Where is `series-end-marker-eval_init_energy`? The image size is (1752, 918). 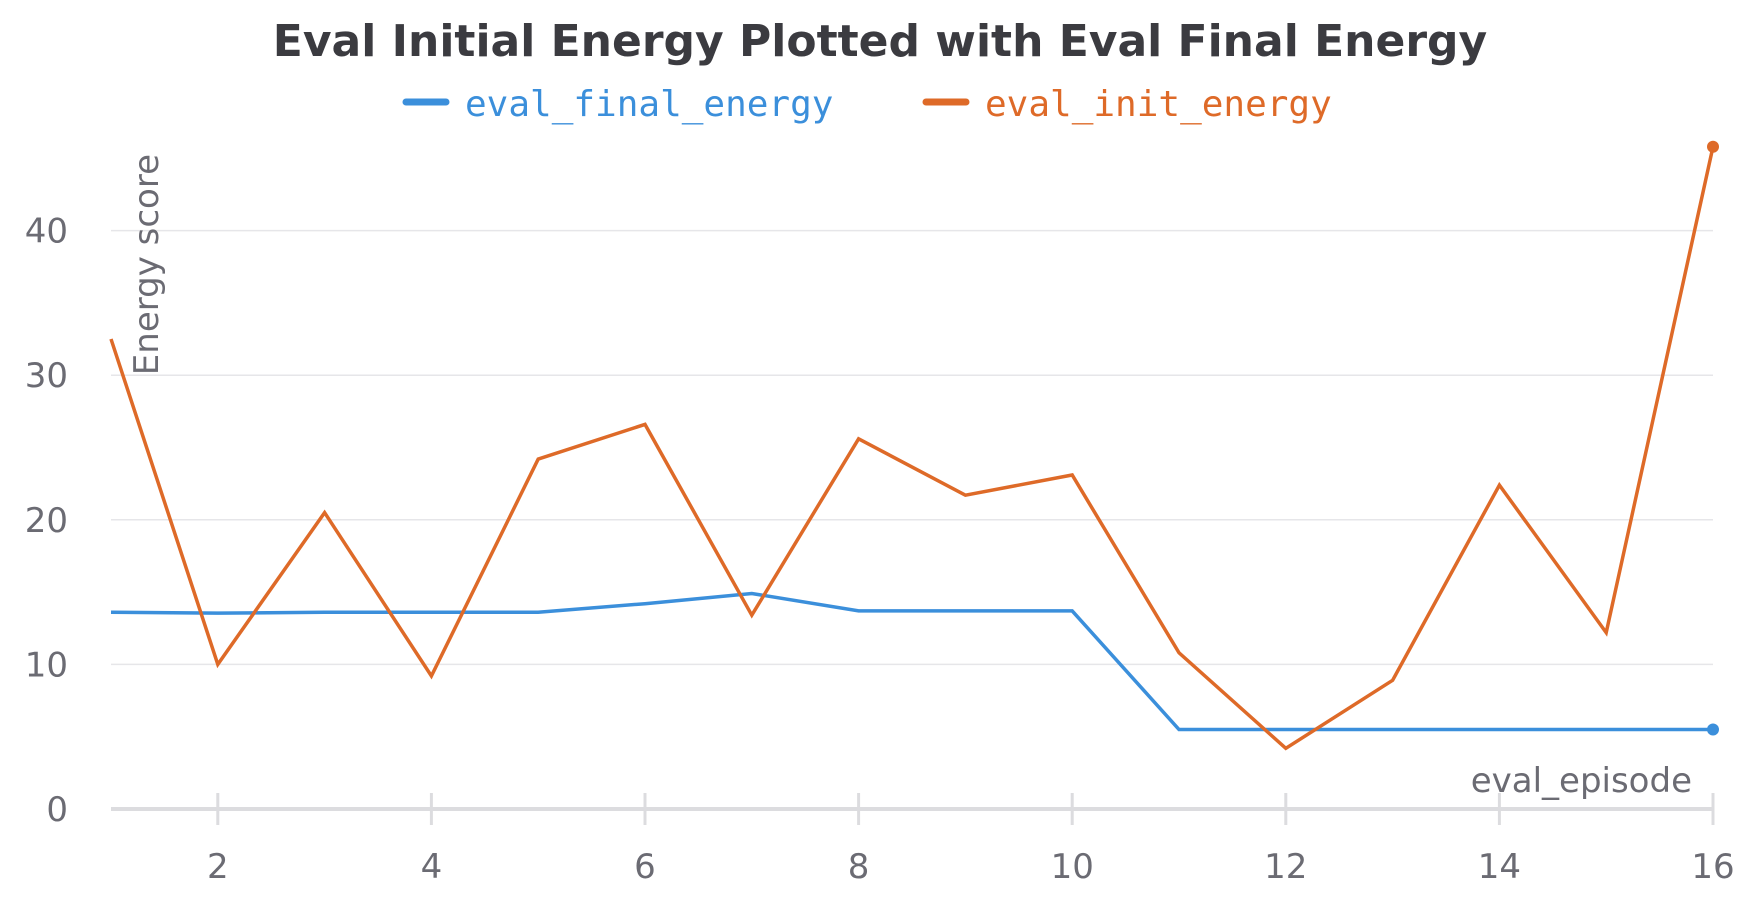 series-end-marker-eval_init_energy is located at coordinates (1713, 146).